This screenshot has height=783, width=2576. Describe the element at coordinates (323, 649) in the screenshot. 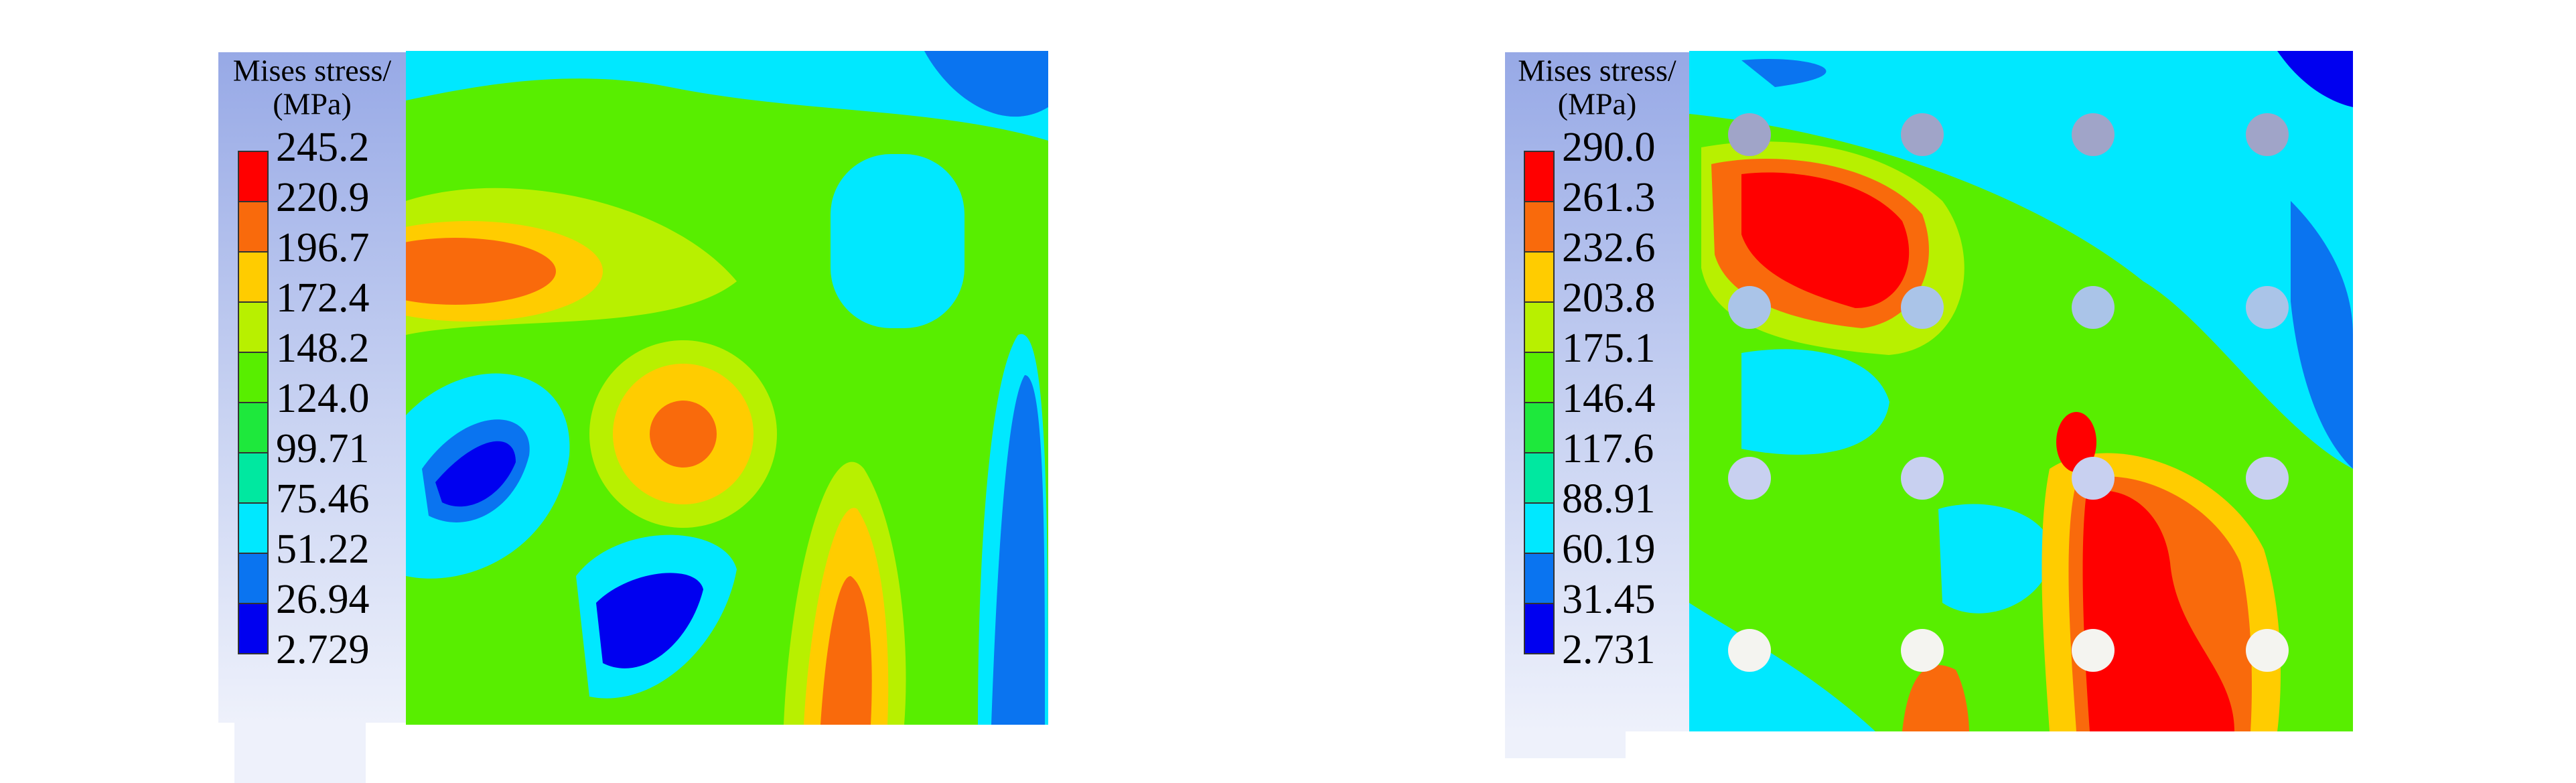

I see `legend-level: 2.729` at that location.